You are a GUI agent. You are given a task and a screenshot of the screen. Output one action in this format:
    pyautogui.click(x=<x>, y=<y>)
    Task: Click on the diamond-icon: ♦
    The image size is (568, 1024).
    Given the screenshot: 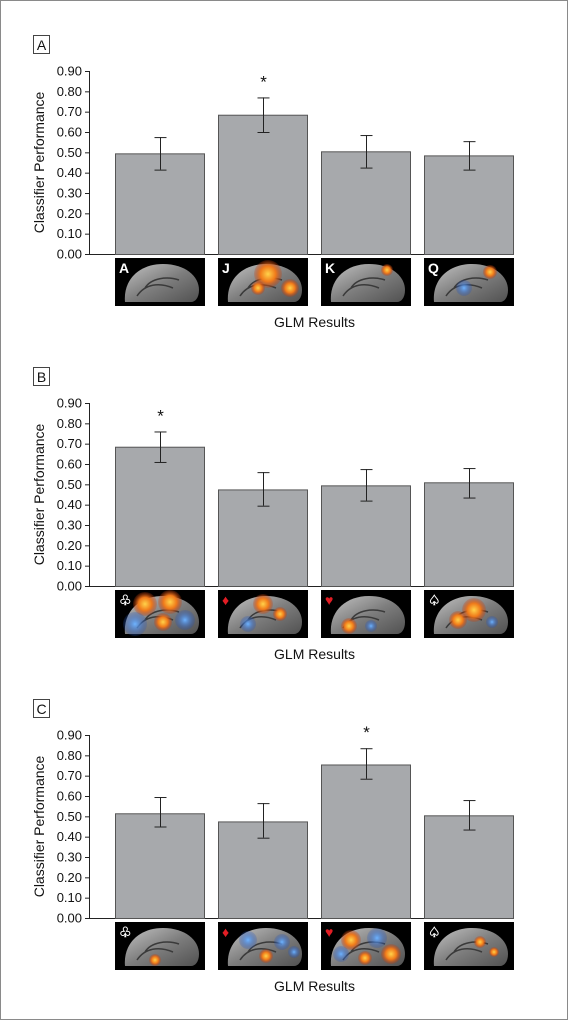 What is the action you would take?
    pyautogui.click(x=225, y=600)
    